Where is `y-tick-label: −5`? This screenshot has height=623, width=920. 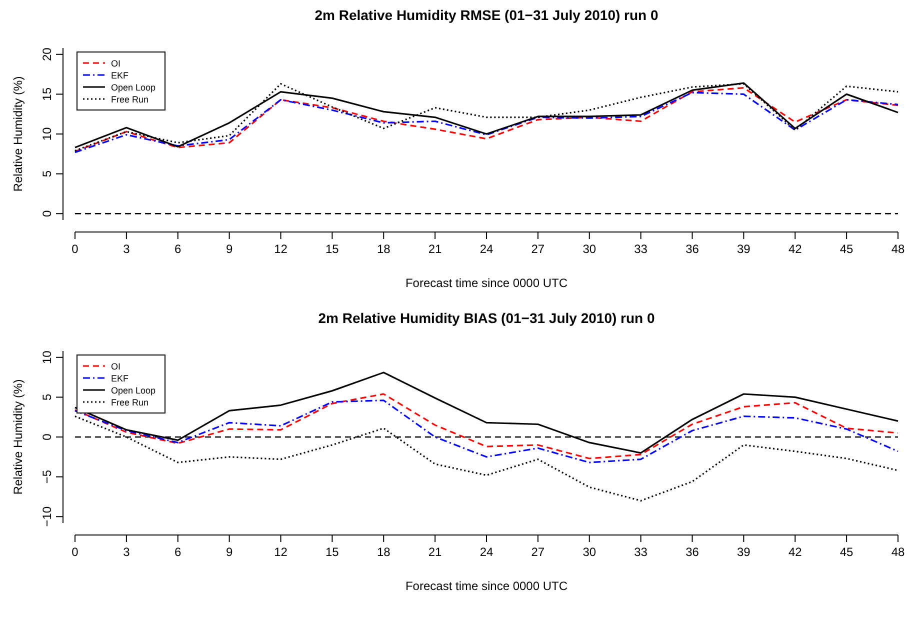 y-tick-label: −5 is located at coordinates (47, 477).